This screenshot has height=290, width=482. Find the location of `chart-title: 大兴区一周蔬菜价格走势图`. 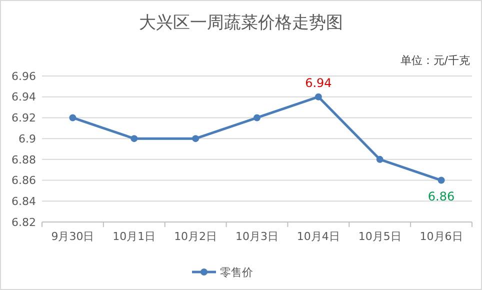

chart-title: 大兴区一周蔬菜价格走势图 is located at coordinates (241, 23).